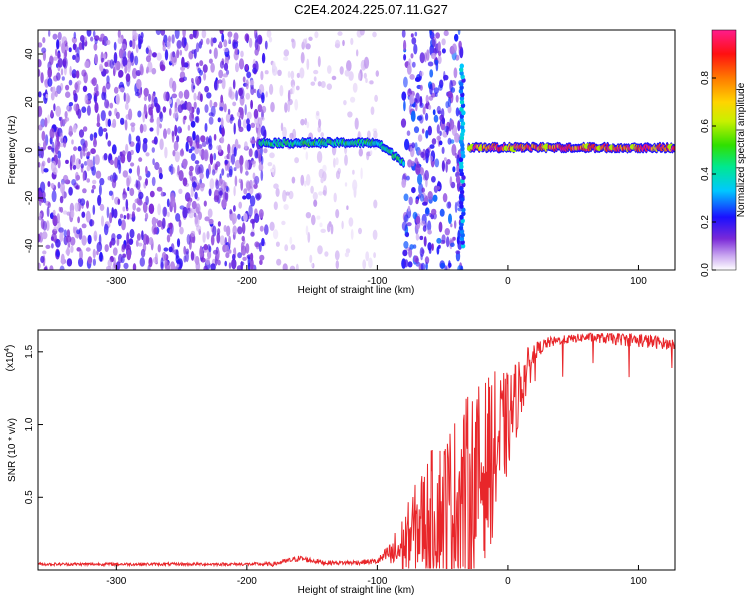 This screenshot has height=600, width=750. I want to click on x-tick-label: -100, so click(377, 581).